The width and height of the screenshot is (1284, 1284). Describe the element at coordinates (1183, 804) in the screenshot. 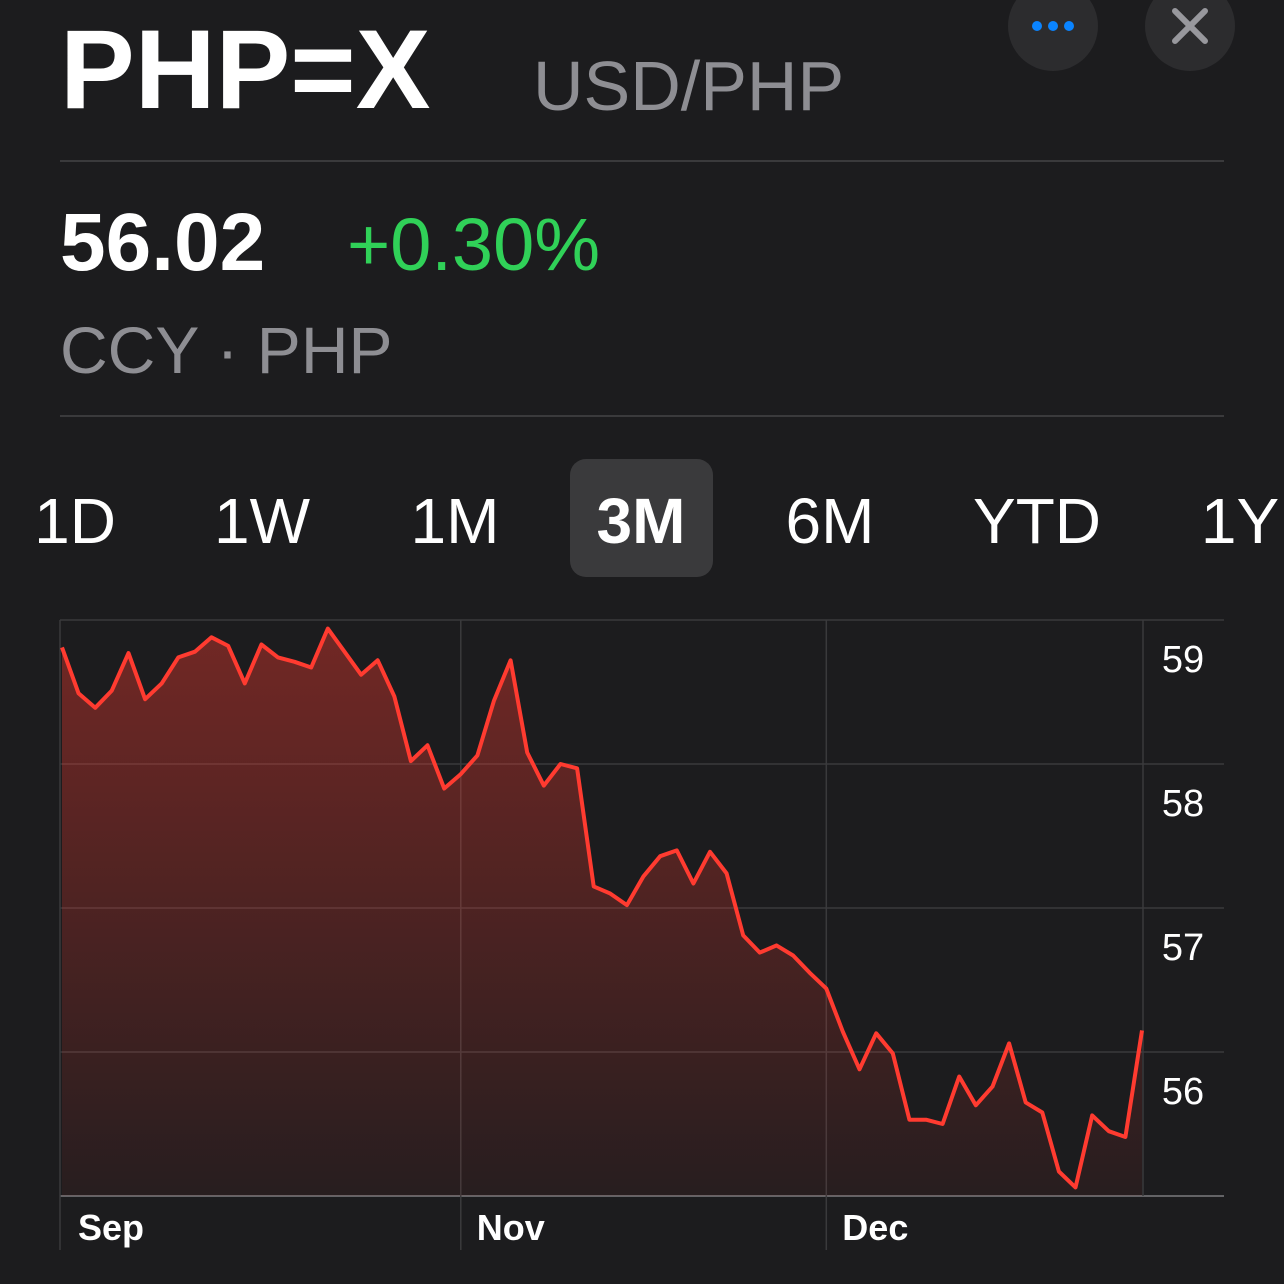

I see `y-tick-label: 58` at that location.